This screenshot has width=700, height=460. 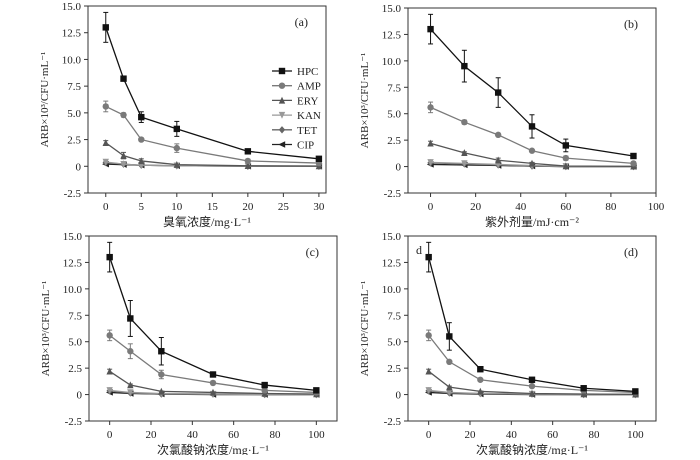 I want to click on legend-label: KAN, so click(x=309, y=116).